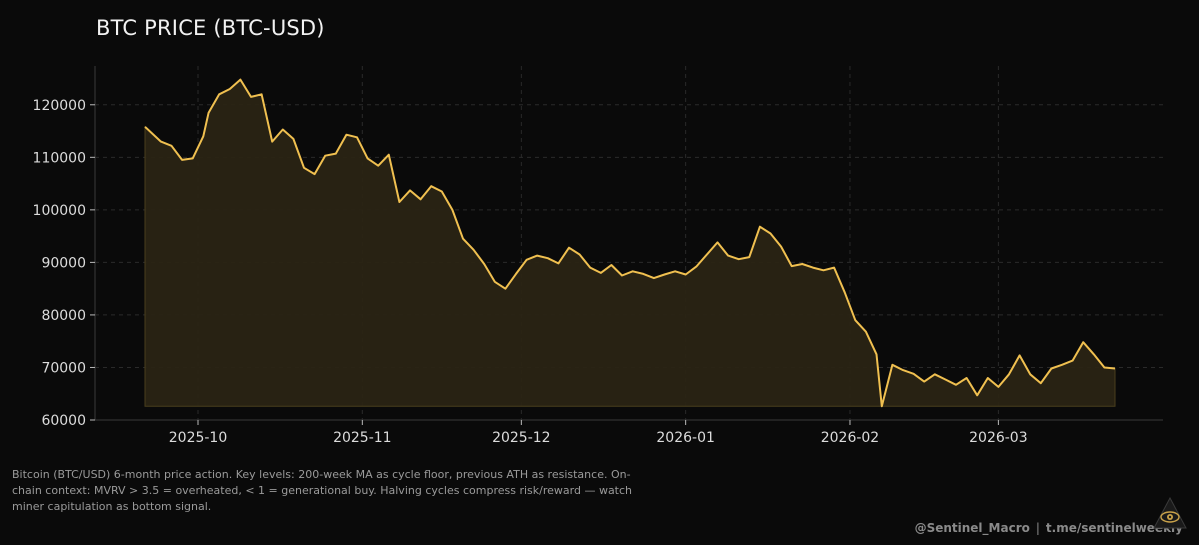 Image resolution: width=1199 pixels, height=545 pixels. I want to click on y-tick-label: 110000, so click(59, 158).